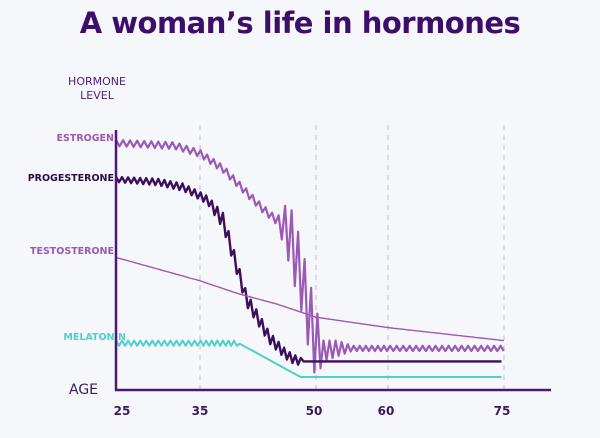  Describe the element at coordinates (502, 411) in the screenshot. I see `x-tick-75: 75` at that location.